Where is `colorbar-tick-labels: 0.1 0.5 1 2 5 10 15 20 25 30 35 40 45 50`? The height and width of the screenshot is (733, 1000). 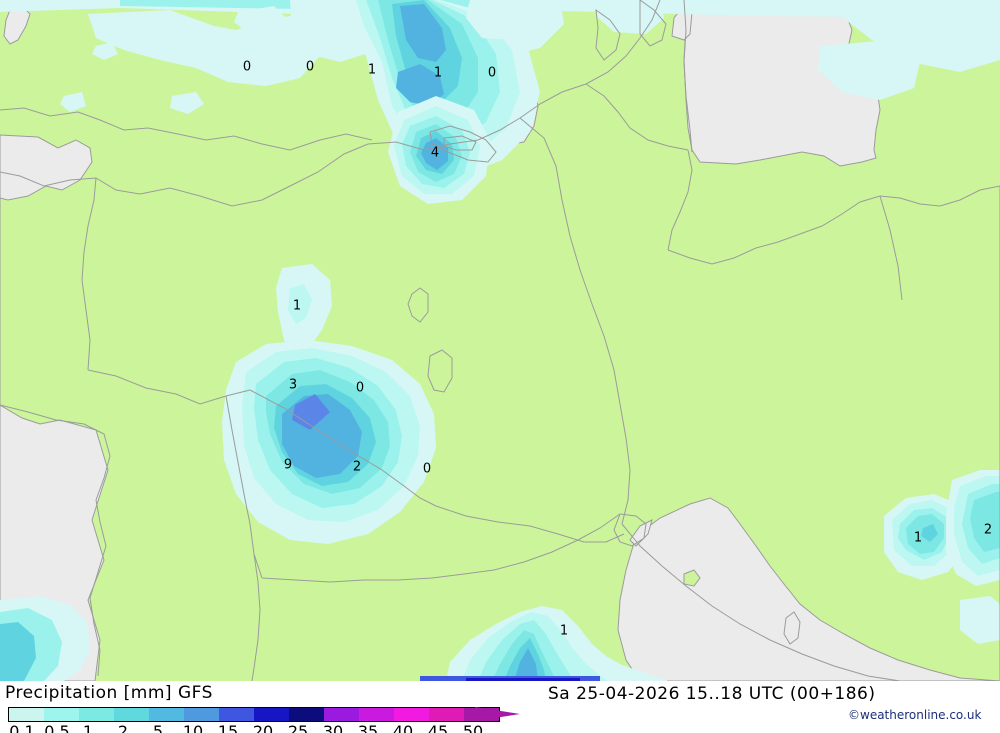 colorbar-tick-labels: 0.1 0.5 1 2 5 10 15 20 25 30 35 40 45 50 is located at coordinates (270, 727).